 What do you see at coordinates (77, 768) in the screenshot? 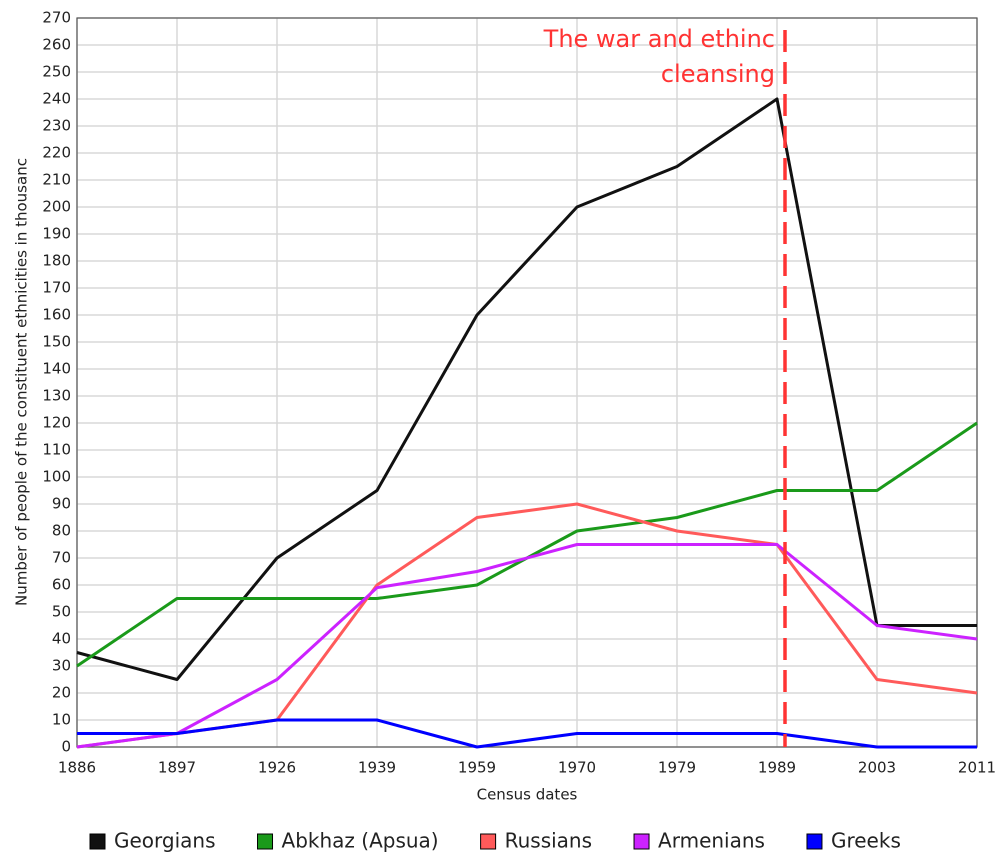
I see `x-tick-label: 1886` at bounding box center [77, 768].